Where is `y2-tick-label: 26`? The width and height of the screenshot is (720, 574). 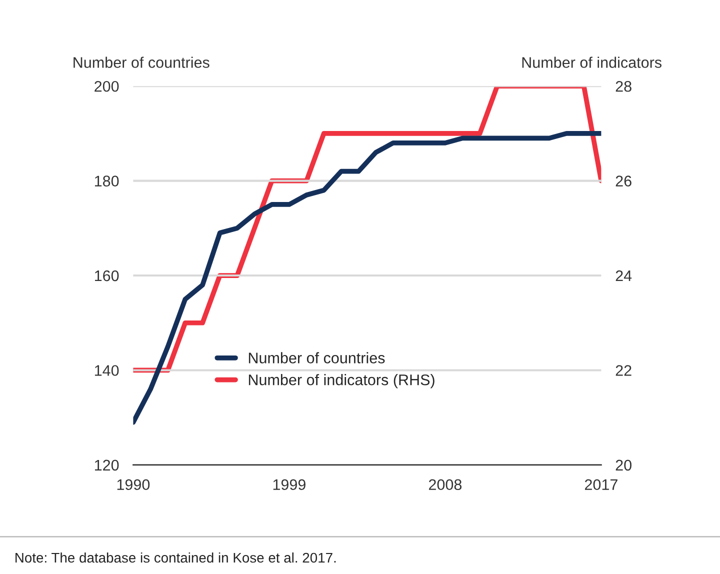 y2-tick-label: 26 is located at coordinates (624, 181).